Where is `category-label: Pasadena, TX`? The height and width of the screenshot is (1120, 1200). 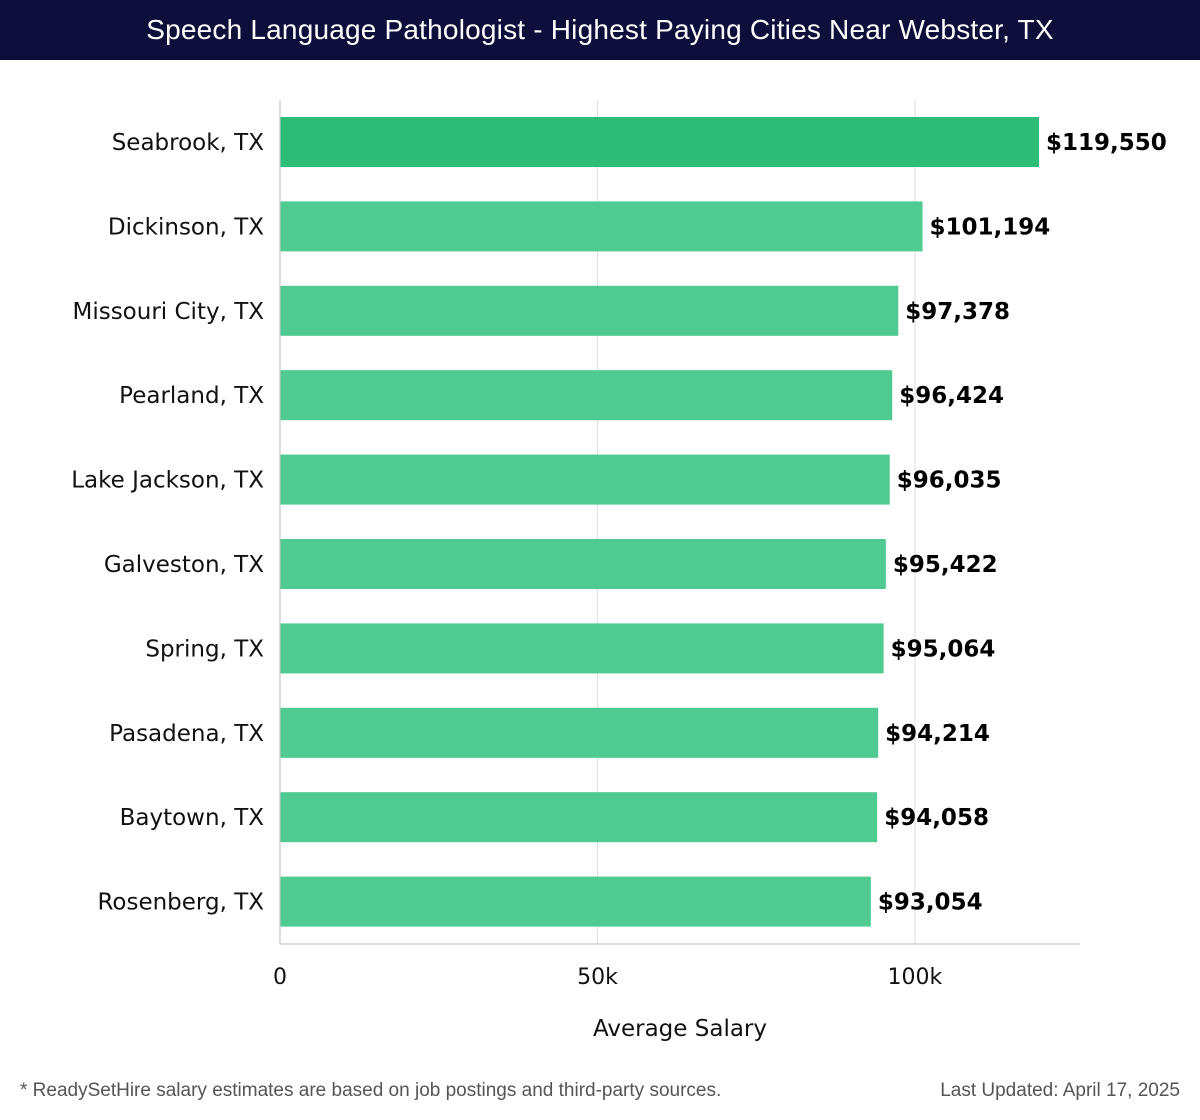
category-label: Pasadena, TX is located at coordinates (186, 734).